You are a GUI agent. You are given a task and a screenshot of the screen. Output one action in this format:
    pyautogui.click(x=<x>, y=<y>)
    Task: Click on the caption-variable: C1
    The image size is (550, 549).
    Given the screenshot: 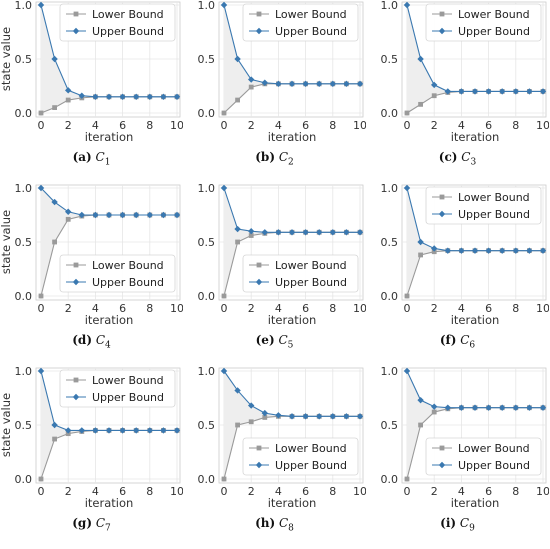 What is the action you would take?
    pyautogui.click(x=101, y=159)
    